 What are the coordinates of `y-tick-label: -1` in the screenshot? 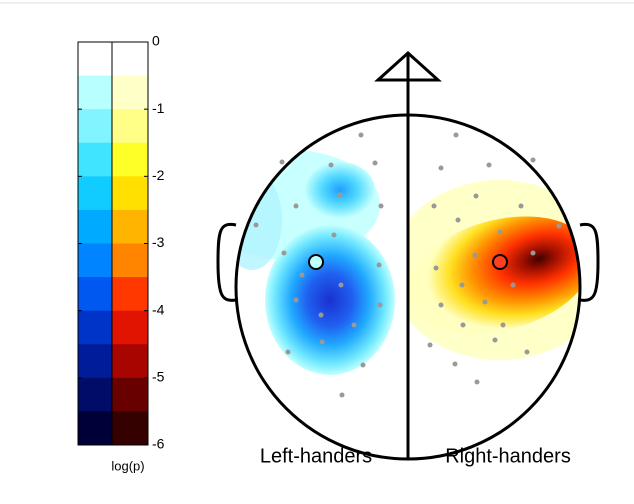 It's located at (158, 108).